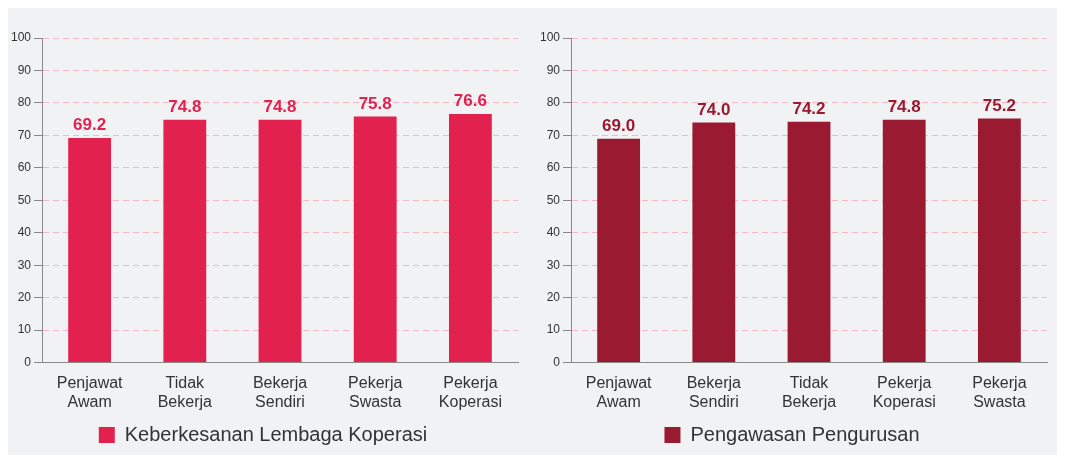 The width and height of the screenshot is (1065, 463). Describe the element at coordinates (276, 433) in the screenshot. I see `legend-label: Keberkesanan Lembaga Koperasi` at that location.